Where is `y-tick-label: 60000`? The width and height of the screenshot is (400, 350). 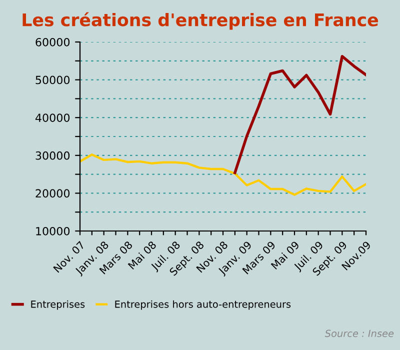 y-tick-label: 60000 is located at coordinates (53, 42).